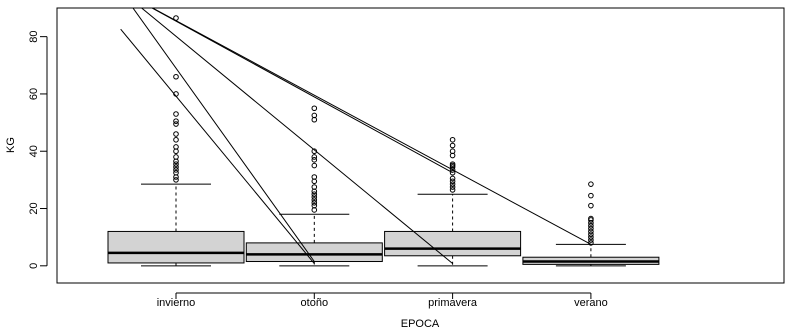 Image resolution: width=789 pixels, height=333 pixels. I want to click on y-tick-label: 20, so click(34, 208).